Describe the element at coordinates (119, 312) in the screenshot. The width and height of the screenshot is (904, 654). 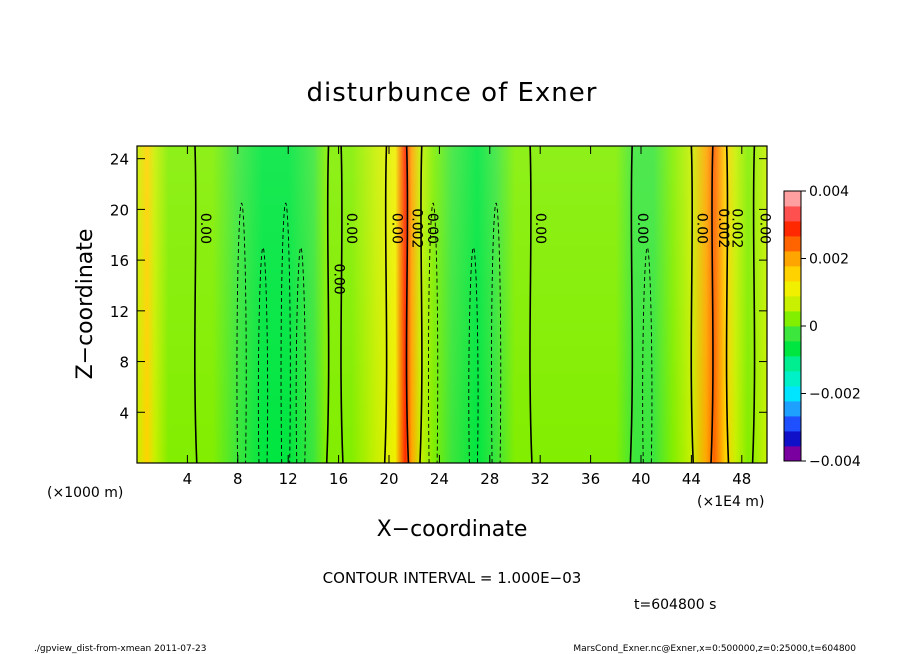
I see `y-tick-label: 12` at that location.